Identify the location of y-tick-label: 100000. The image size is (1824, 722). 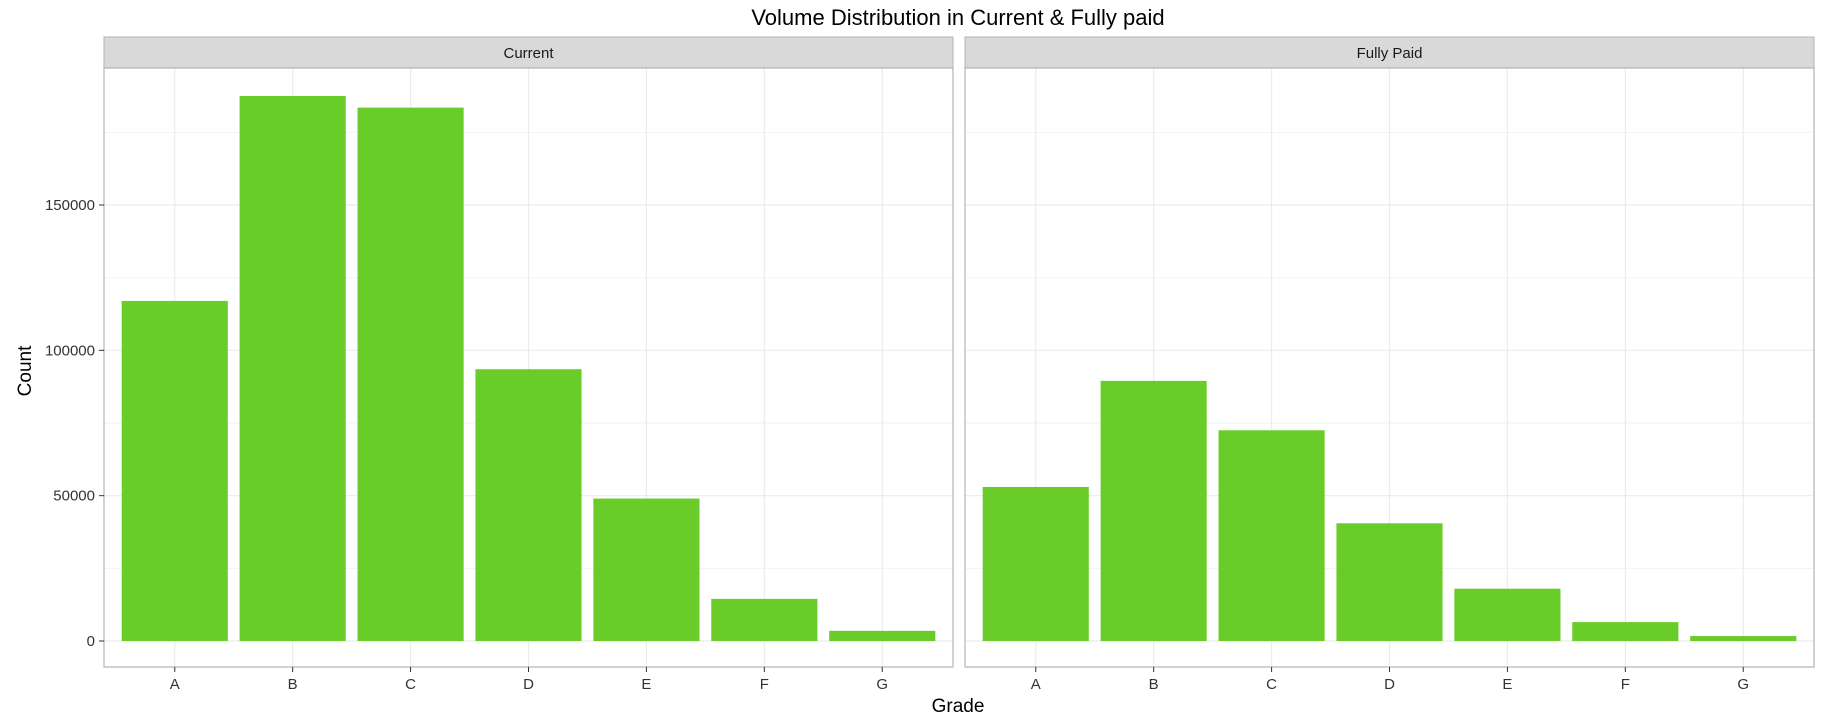
(70, 350).